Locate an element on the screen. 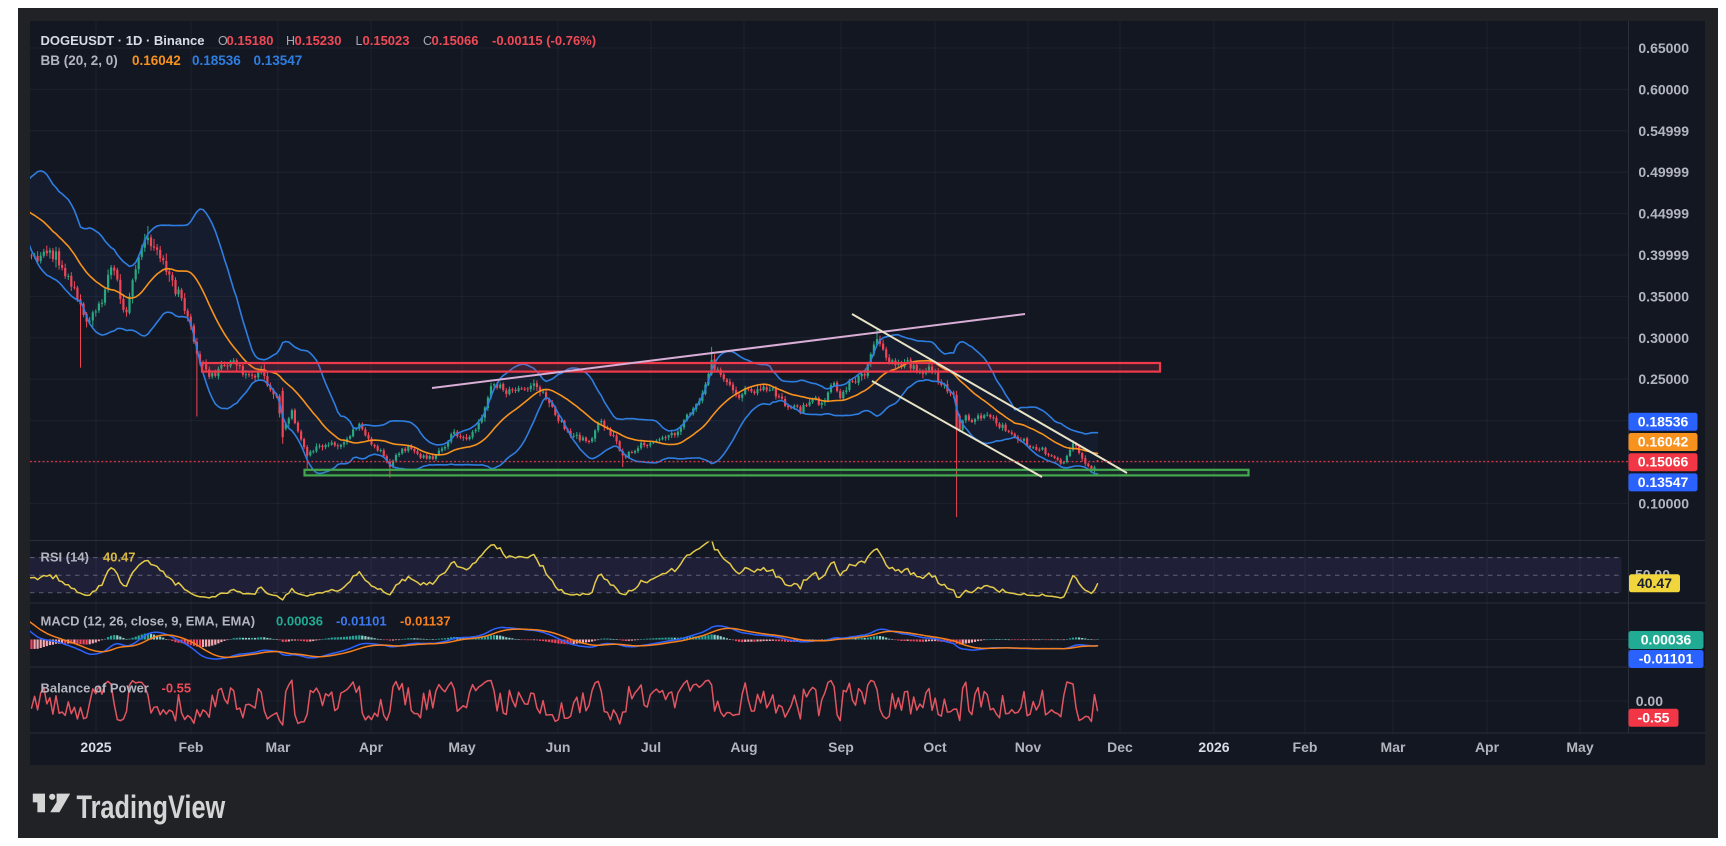 The width and height of the screenshot is (1726, 846). svg-text: Nov is located at coordinates (1028, 747).